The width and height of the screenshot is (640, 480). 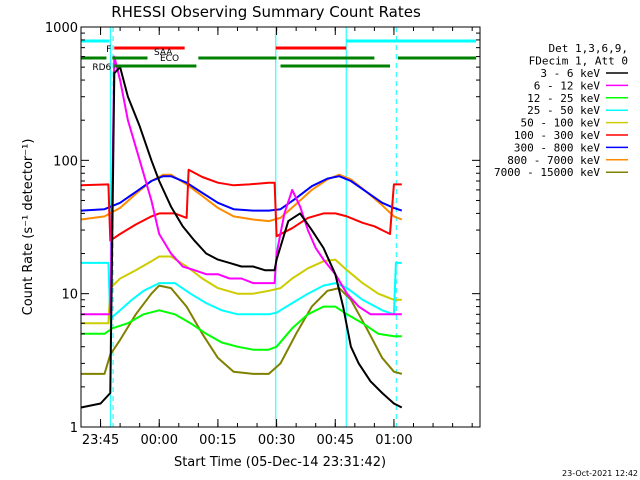 What do you see at coordinates (570, 73) in the screenshot?
I see `legend-label: 3 - 6 keV` at bounding box center [570, 73].